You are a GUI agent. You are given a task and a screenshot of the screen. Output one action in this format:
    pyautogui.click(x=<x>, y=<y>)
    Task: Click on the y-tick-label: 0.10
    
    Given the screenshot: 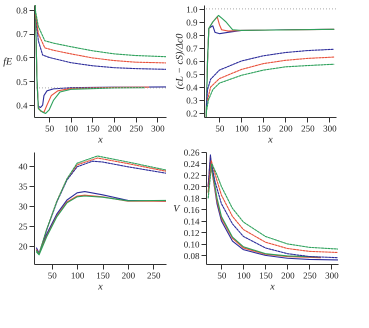 What is the action you would take?
    pyautogui.click(x=192, y=244)
    